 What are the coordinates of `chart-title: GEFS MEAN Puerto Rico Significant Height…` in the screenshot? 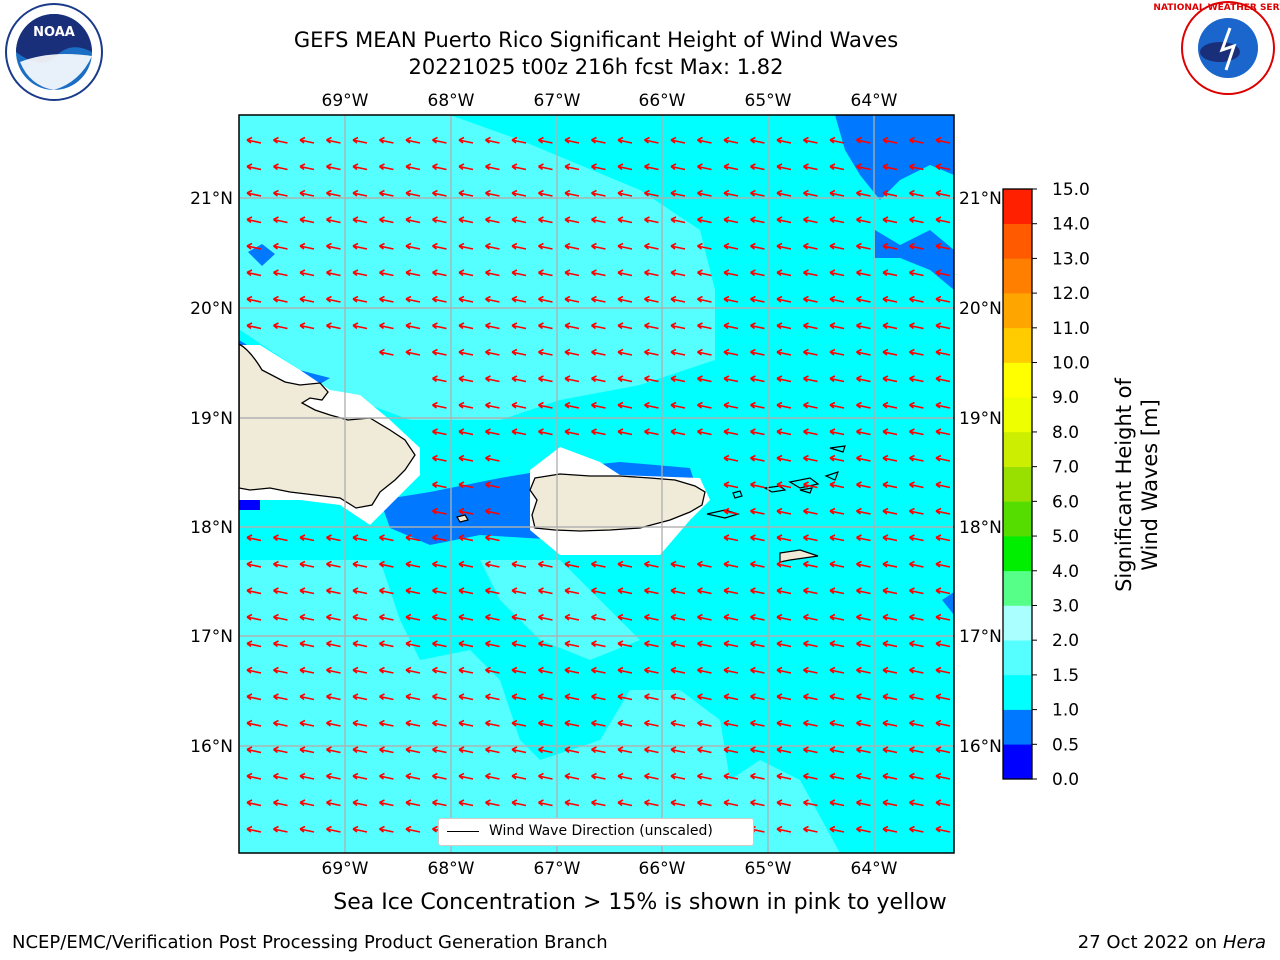 It's located at (596, 40).